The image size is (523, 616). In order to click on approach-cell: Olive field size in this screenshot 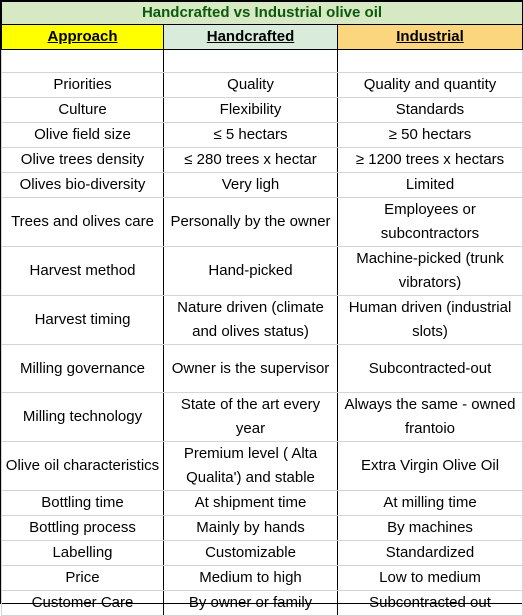, I will do `click(82, 135)`.